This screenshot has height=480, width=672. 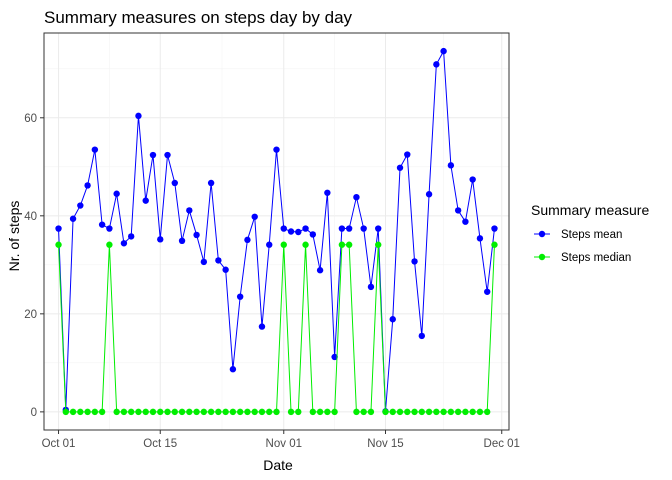 I want to click on x-axis-title: Date, so click(x=278, y=465).